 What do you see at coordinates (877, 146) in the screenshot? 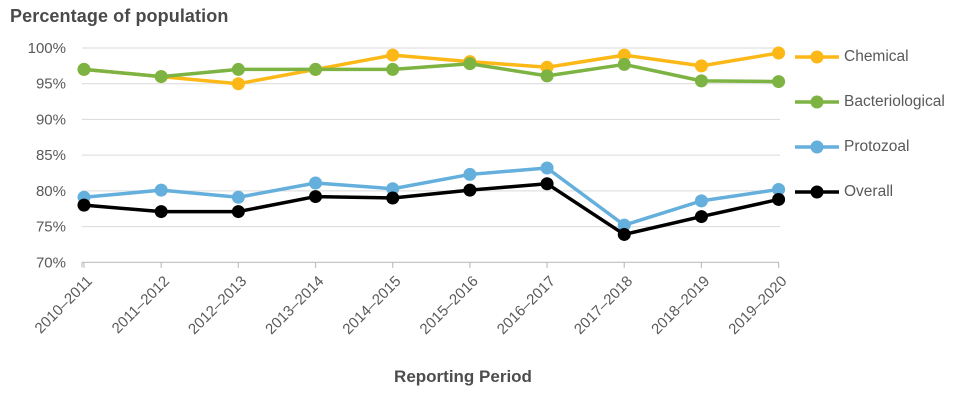
I see `legend-label-protozoal: Protozoal` at bounding box center [877, 146].